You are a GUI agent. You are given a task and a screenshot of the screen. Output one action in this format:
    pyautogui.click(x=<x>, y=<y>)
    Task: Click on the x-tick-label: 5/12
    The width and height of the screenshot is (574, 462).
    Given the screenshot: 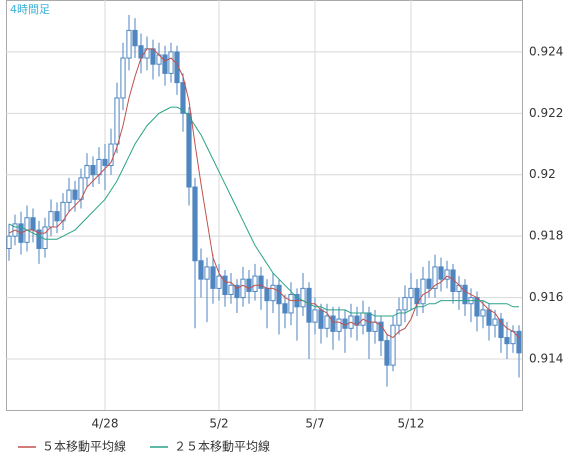 What is the action you would take?
    pyautogui.click(x=411, y=424)
    